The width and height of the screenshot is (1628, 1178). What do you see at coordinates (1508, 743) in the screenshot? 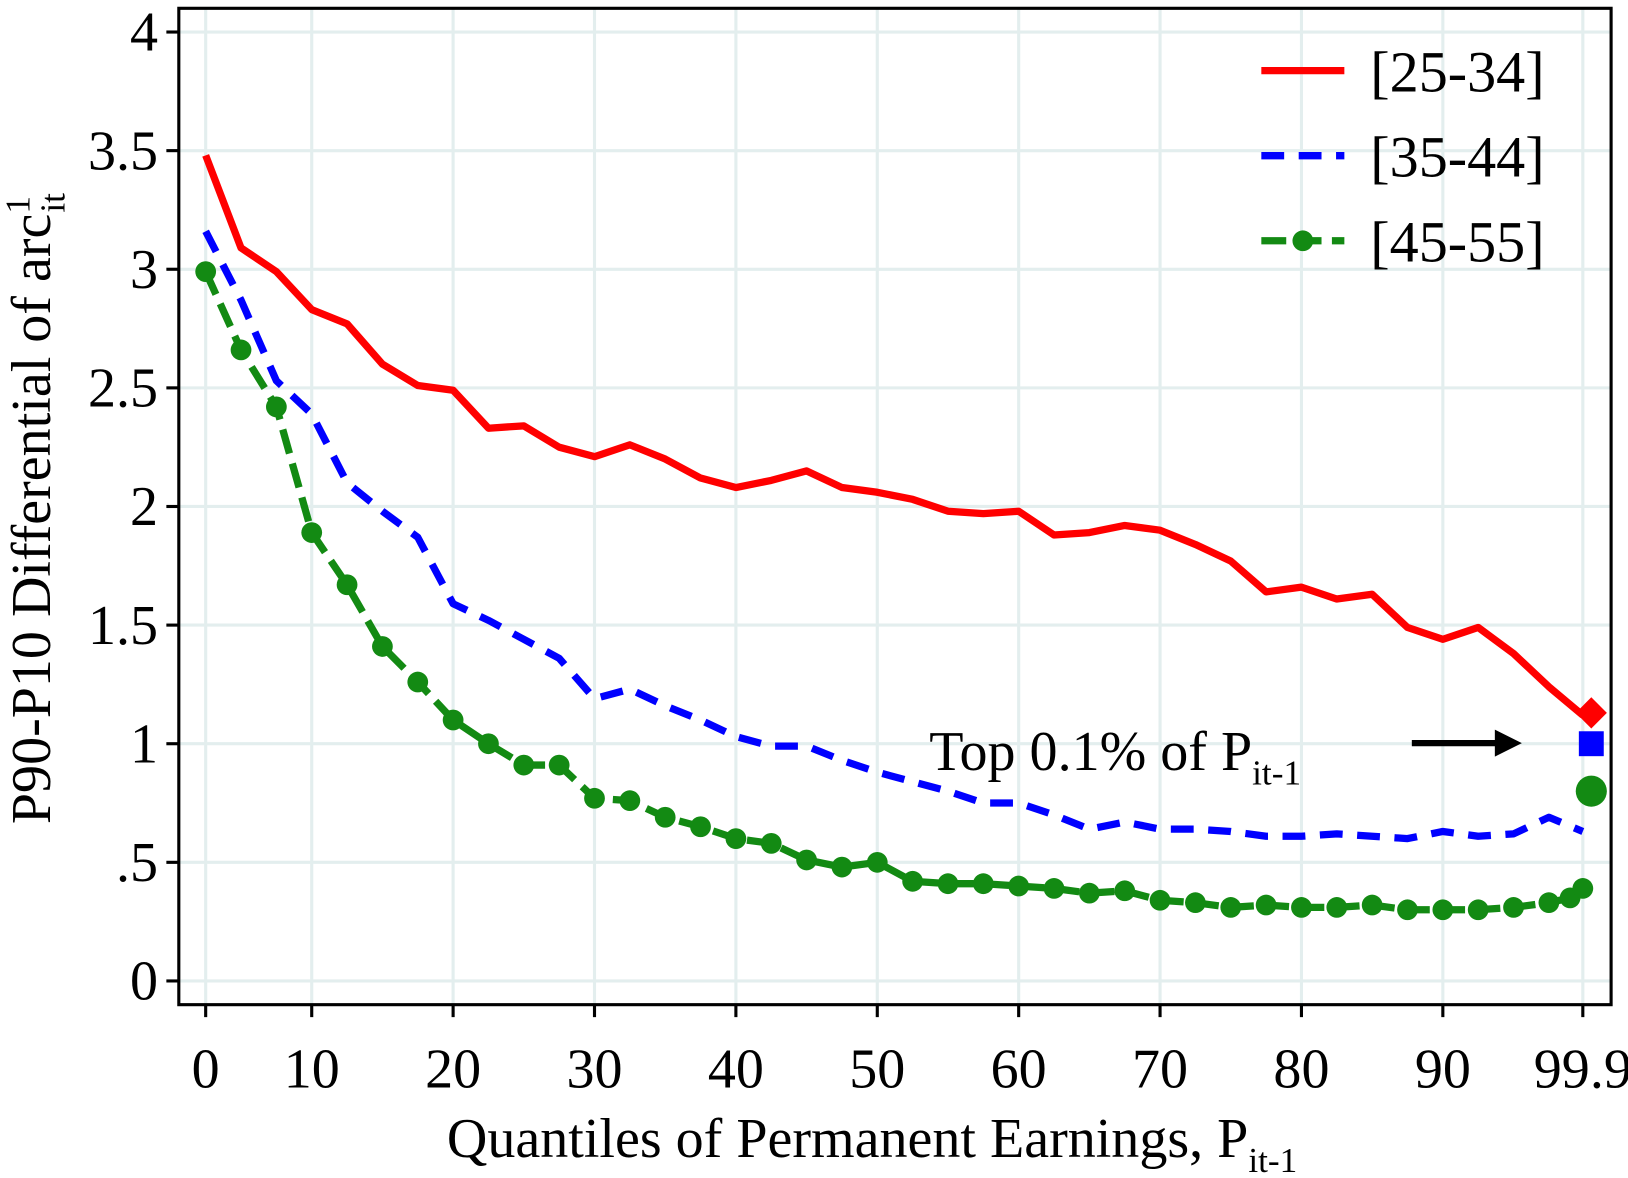
I see `annotation-arrowhead` at bounding box center [1508, 743].